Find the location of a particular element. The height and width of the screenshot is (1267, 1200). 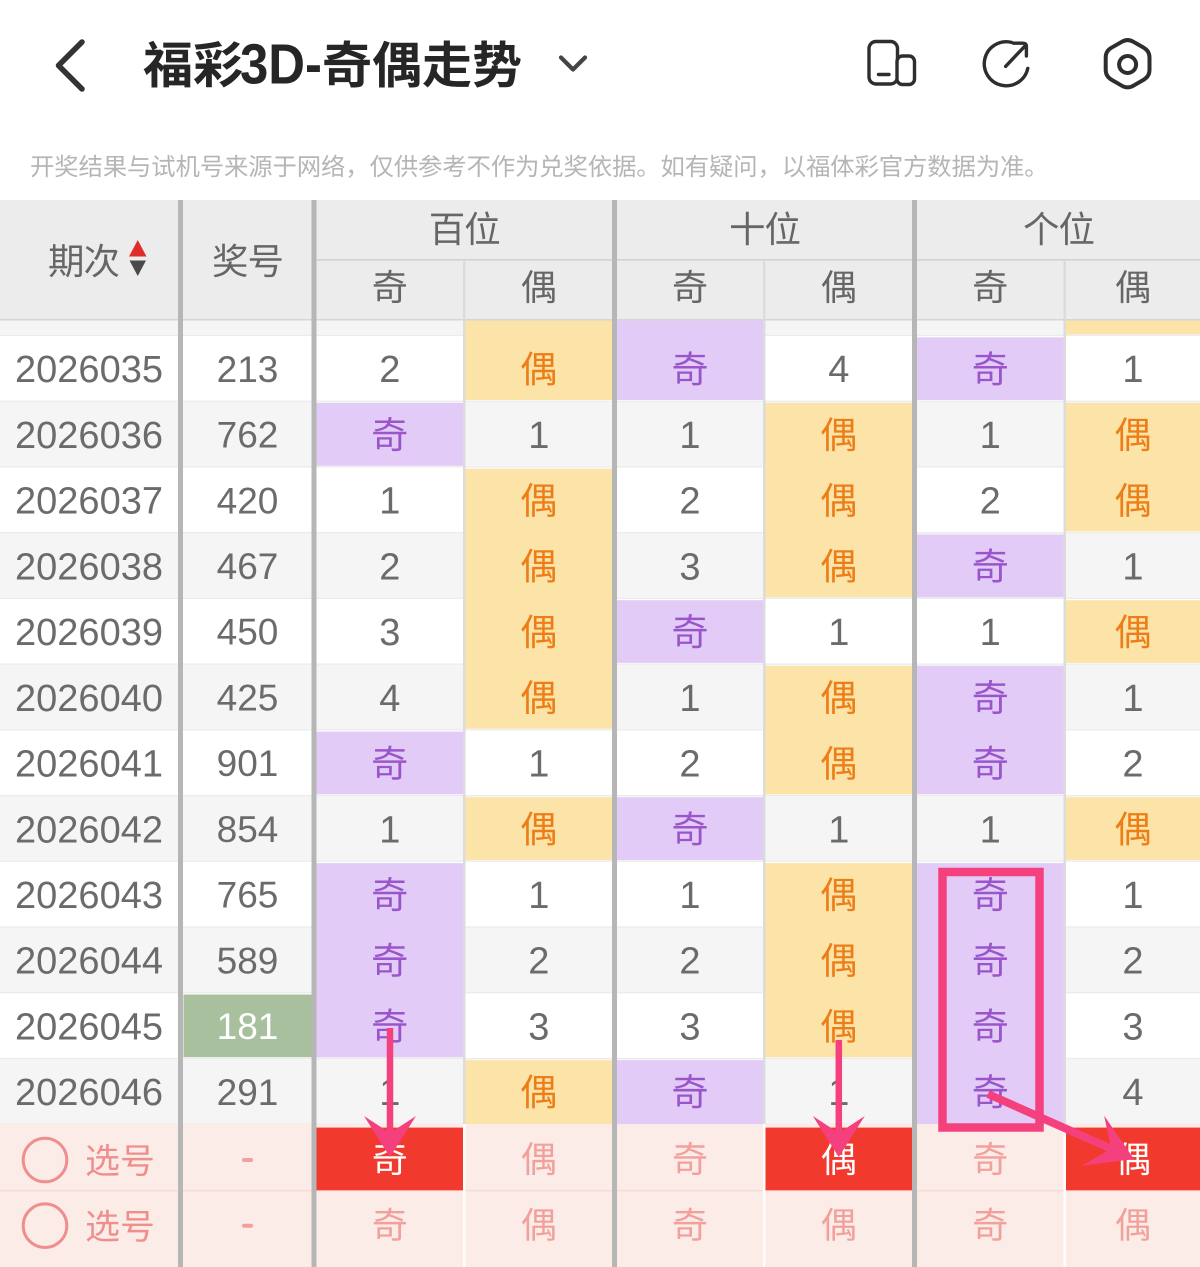

svg-text: 291 is located at coordinates (248, 1092).